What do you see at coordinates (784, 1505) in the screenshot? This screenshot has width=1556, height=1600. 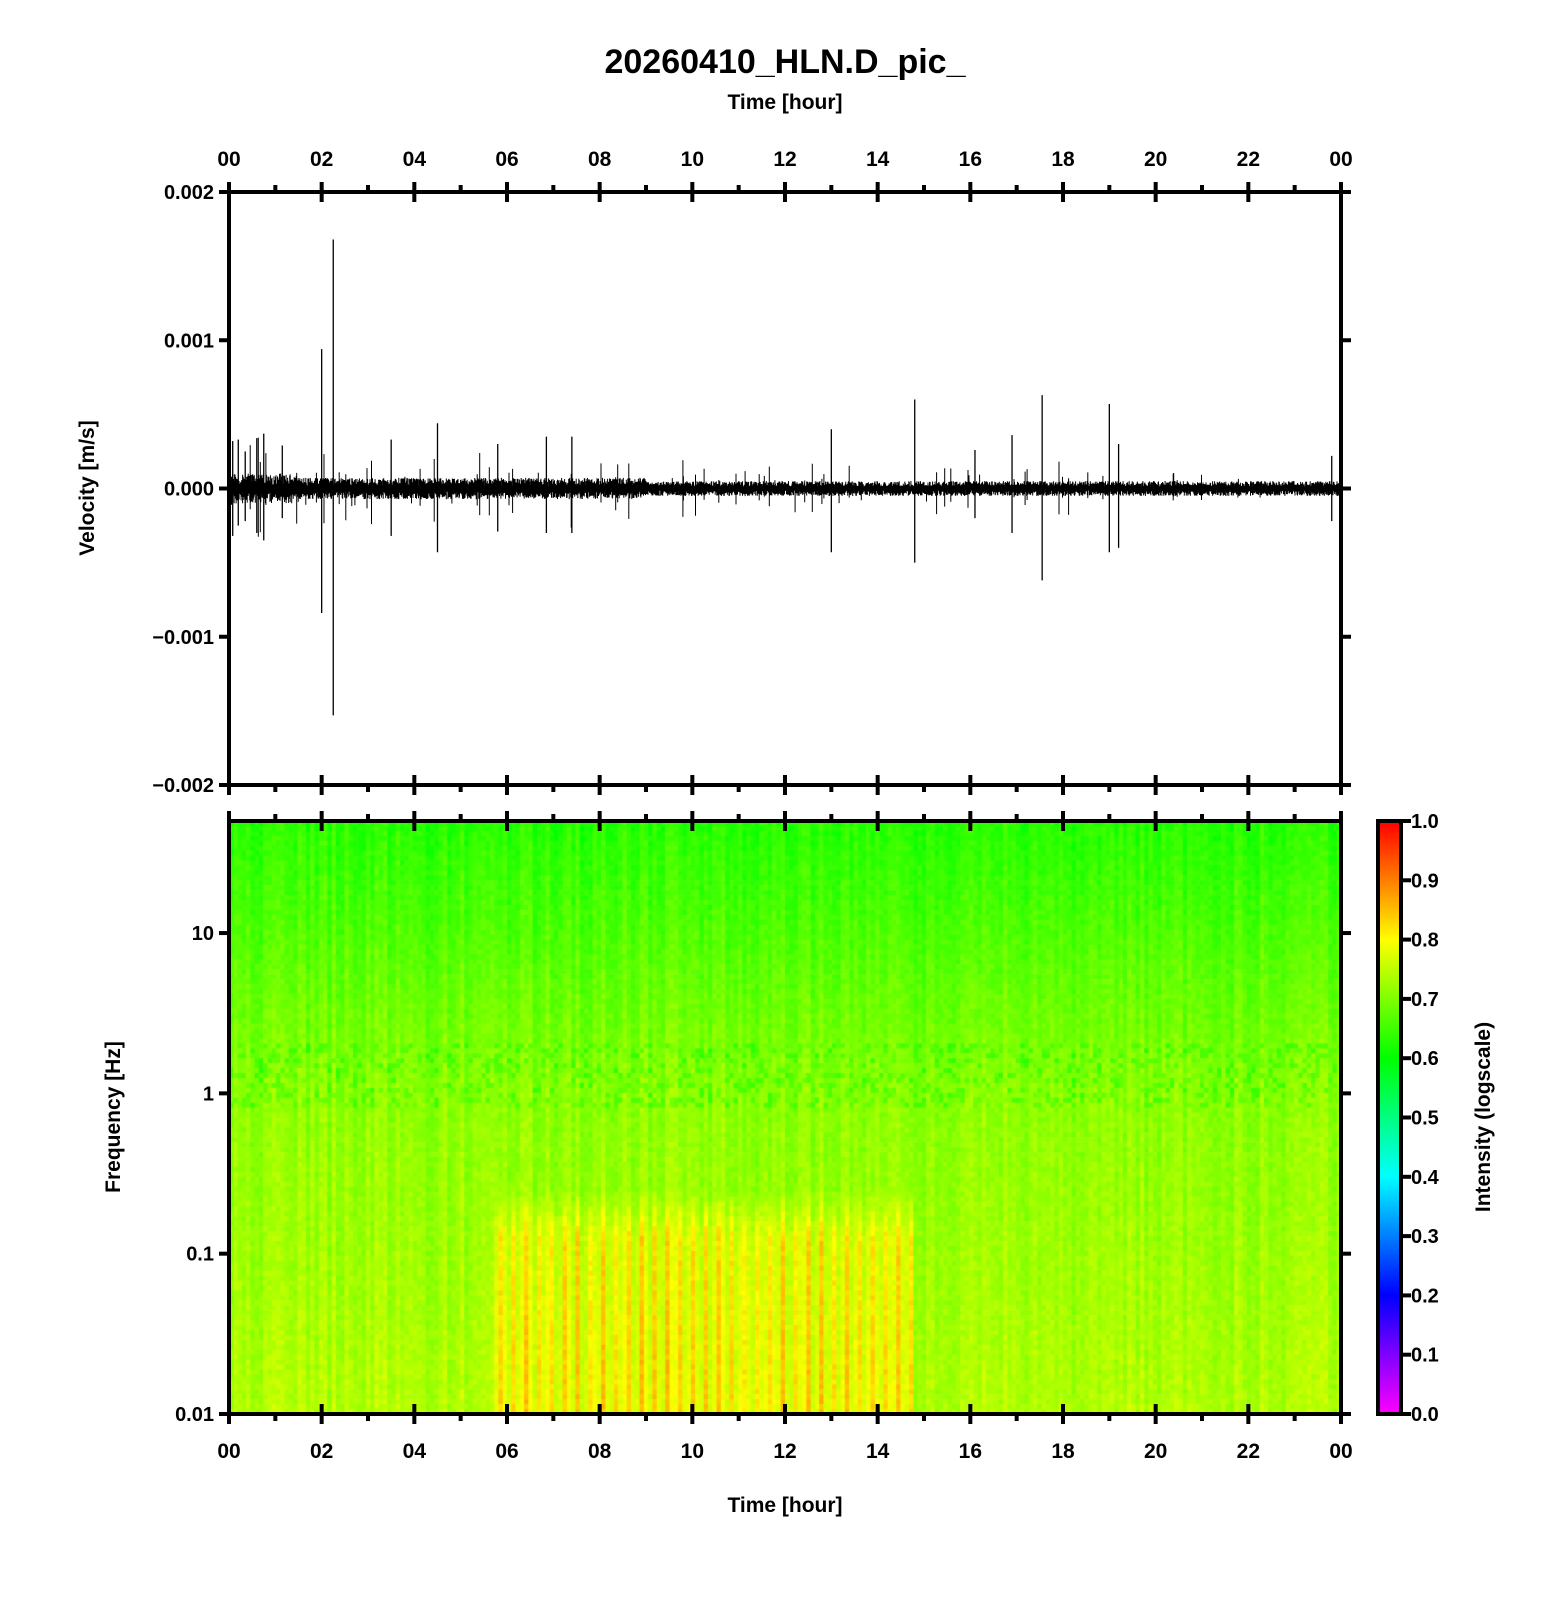 I see `x-axis-label: Time [hour]` at bounding box center [784, 1505].